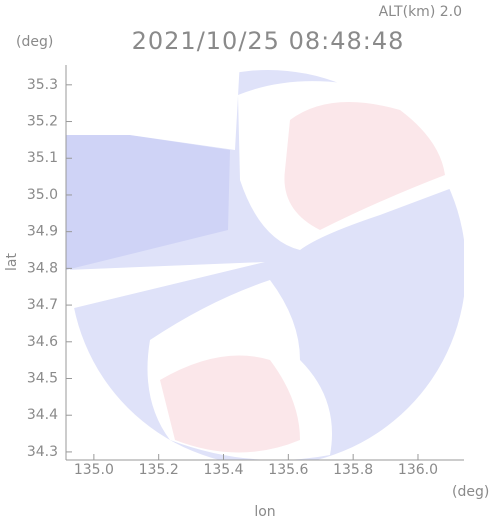  What do you see at coordinates (42, 85) in the screenshot?
I see `y-tick-label: 35.3` at bounding box center [42, 85].